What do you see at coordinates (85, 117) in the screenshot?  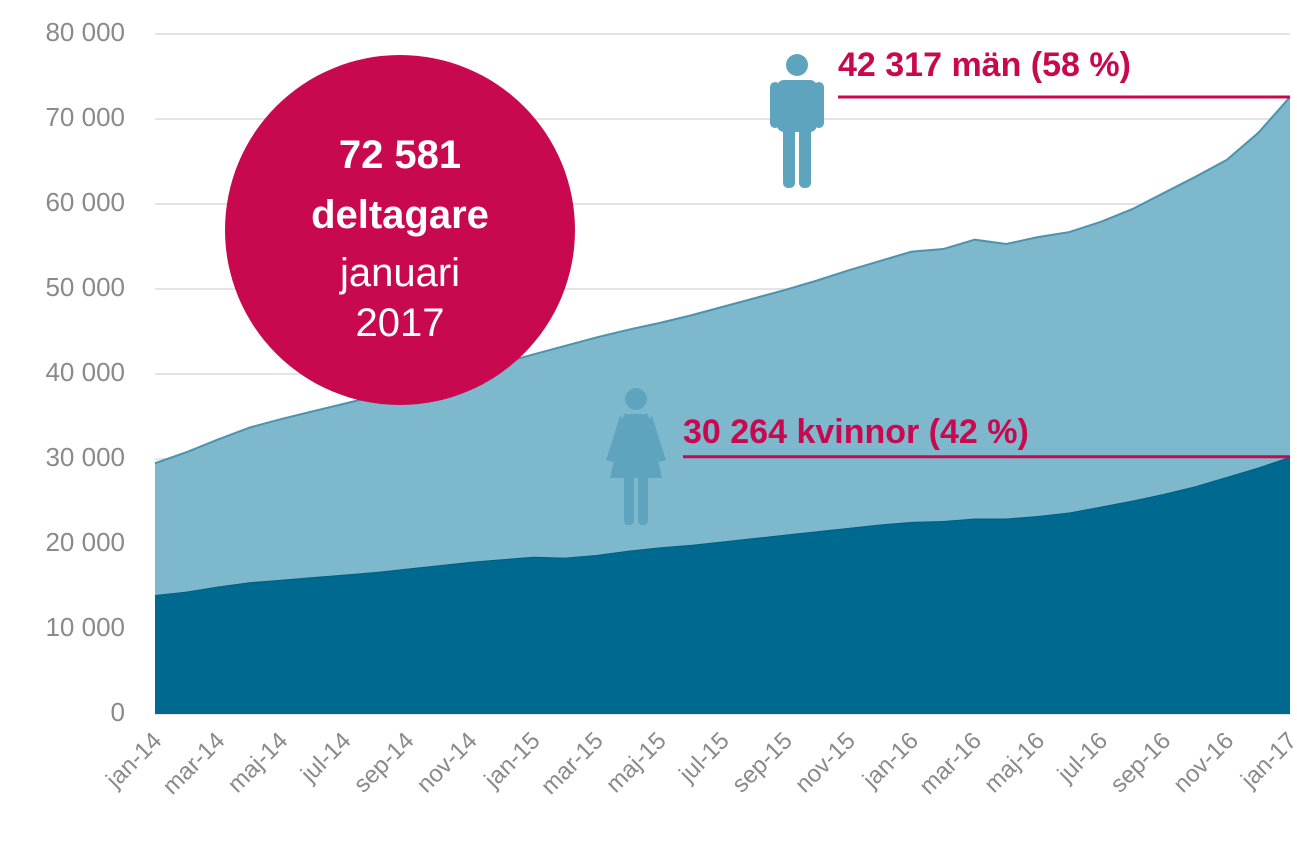 I see `y-tick-label: 70 000` at bounding box center [85, 117].